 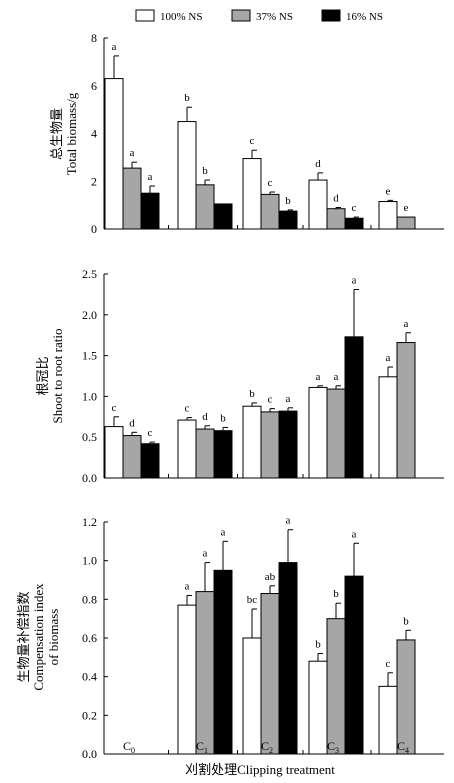 I want to click on panel-1-ylabel-cn: 总生物量, so click(x=56, y=134).